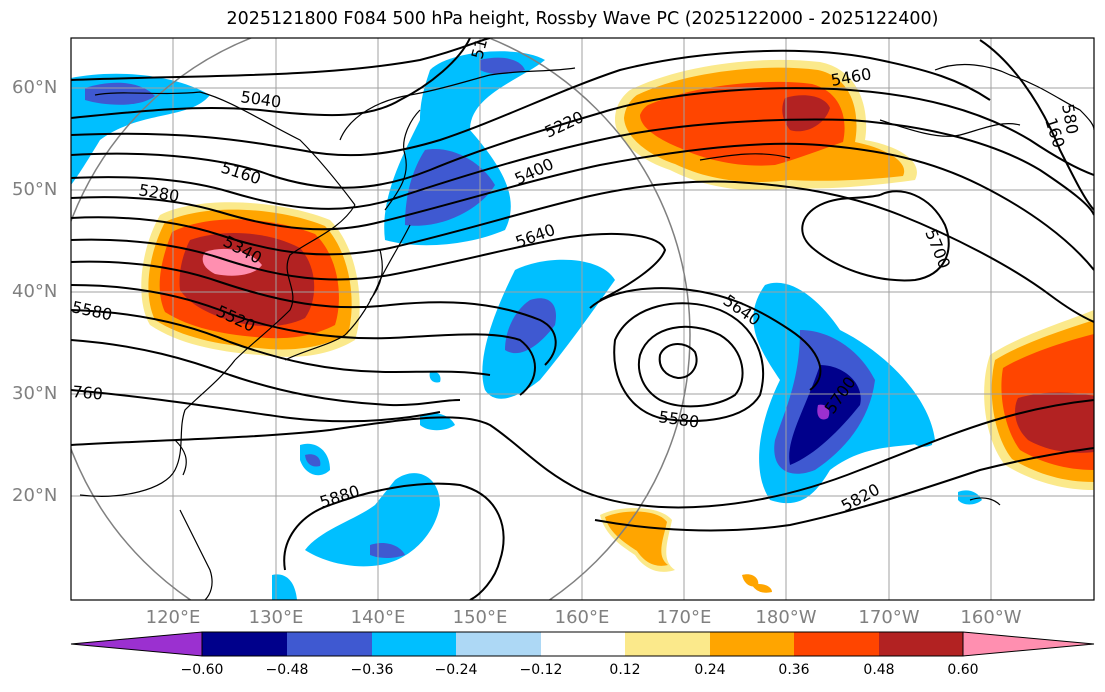 This screenshot has width=1105, height=692. What do you see at coordinates (287, 670) in the screenshot?
I see `colorbar-tick-label: −0.48` at bounding box center [287, 670].